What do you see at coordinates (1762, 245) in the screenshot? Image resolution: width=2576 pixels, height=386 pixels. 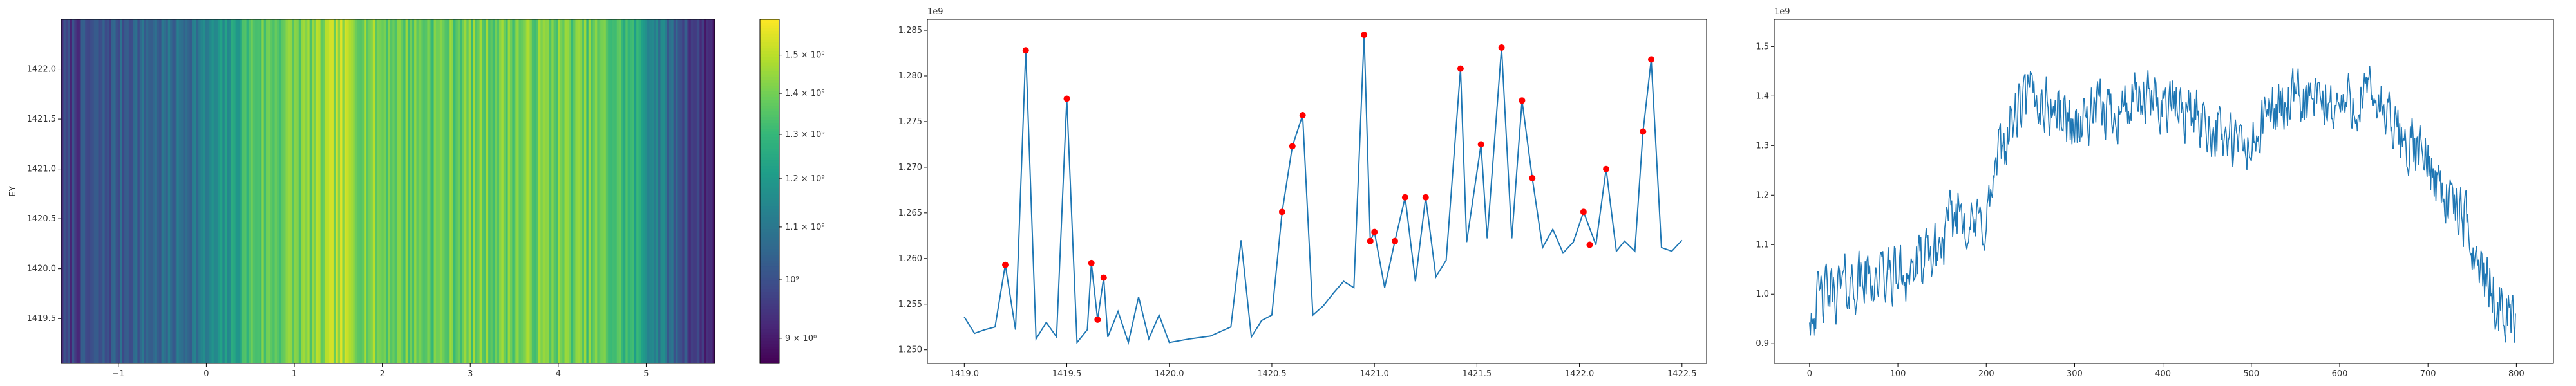 I see `y-tick-label: 1.1` at bounding box center [1762, 245].